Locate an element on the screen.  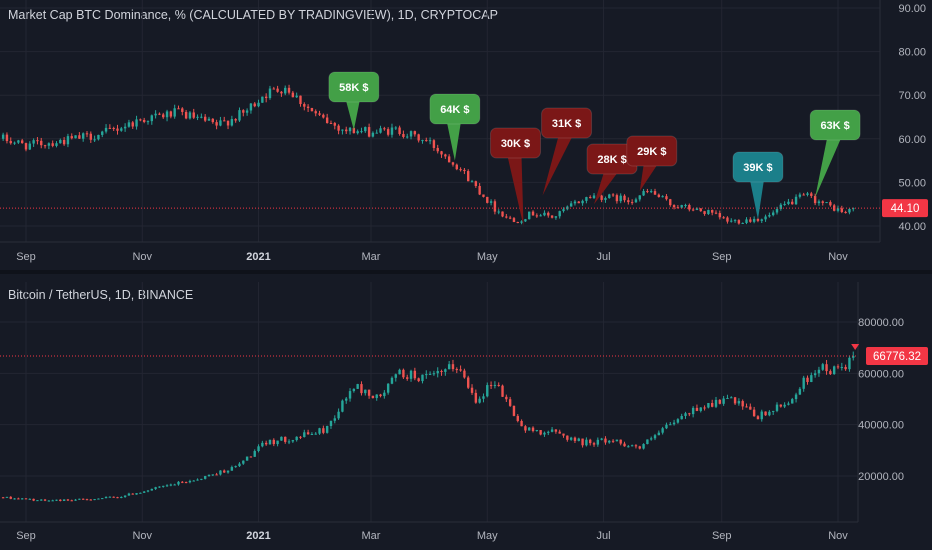
price-callout: 58K $ is located at coordinates (354, 101).